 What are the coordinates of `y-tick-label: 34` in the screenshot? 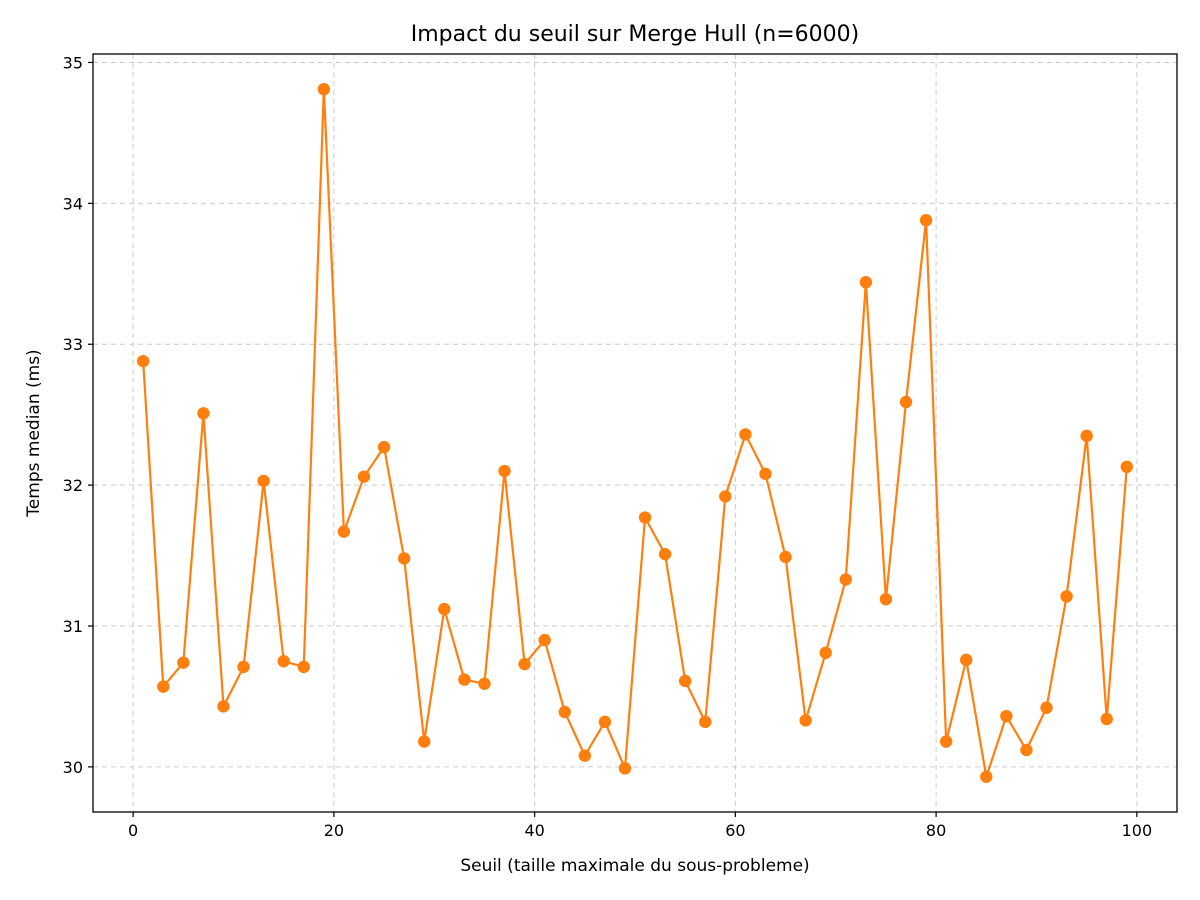 It's located at (73, 203).